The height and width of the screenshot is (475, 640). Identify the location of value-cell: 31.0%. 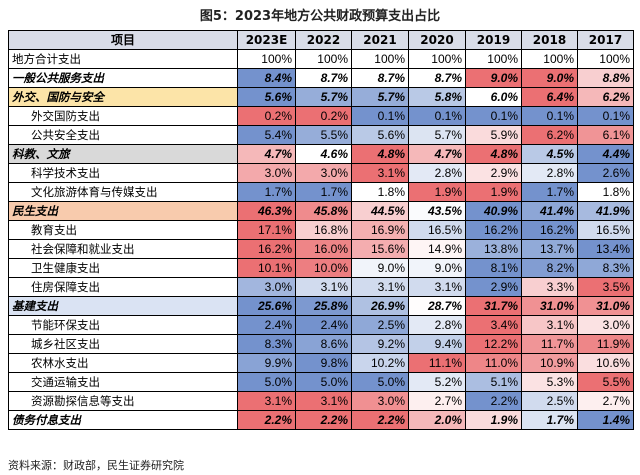
(605, 306).